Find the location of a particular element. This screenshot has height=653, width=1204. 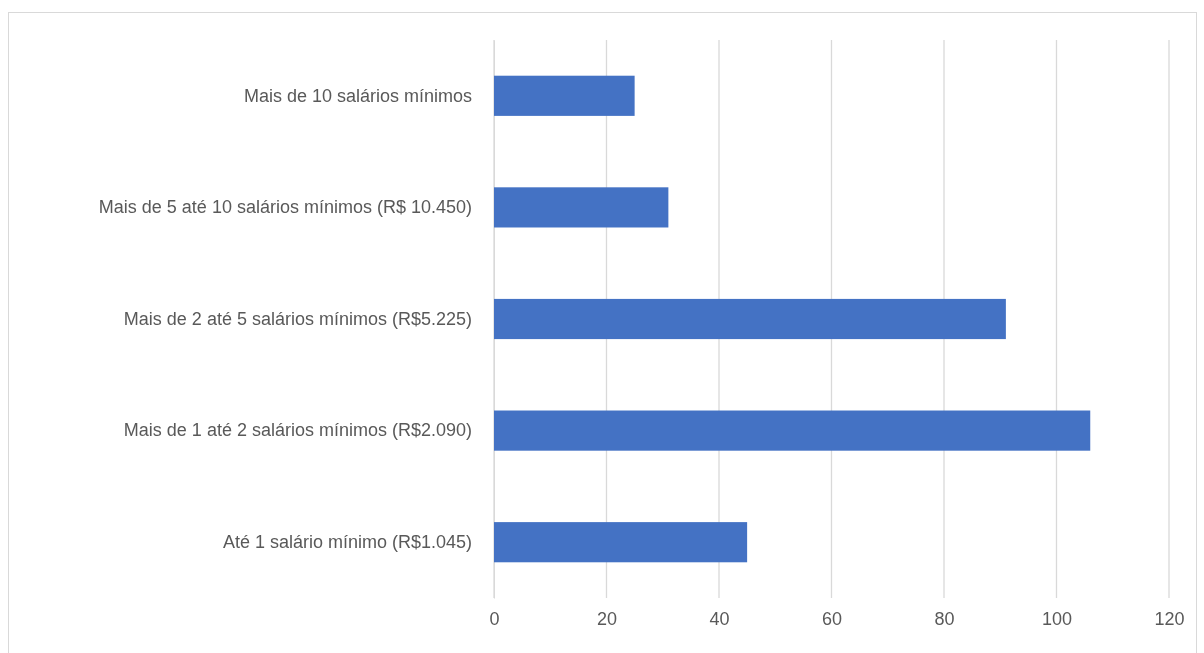

x-tick-label: 20 is located at coordinates (607, 618).